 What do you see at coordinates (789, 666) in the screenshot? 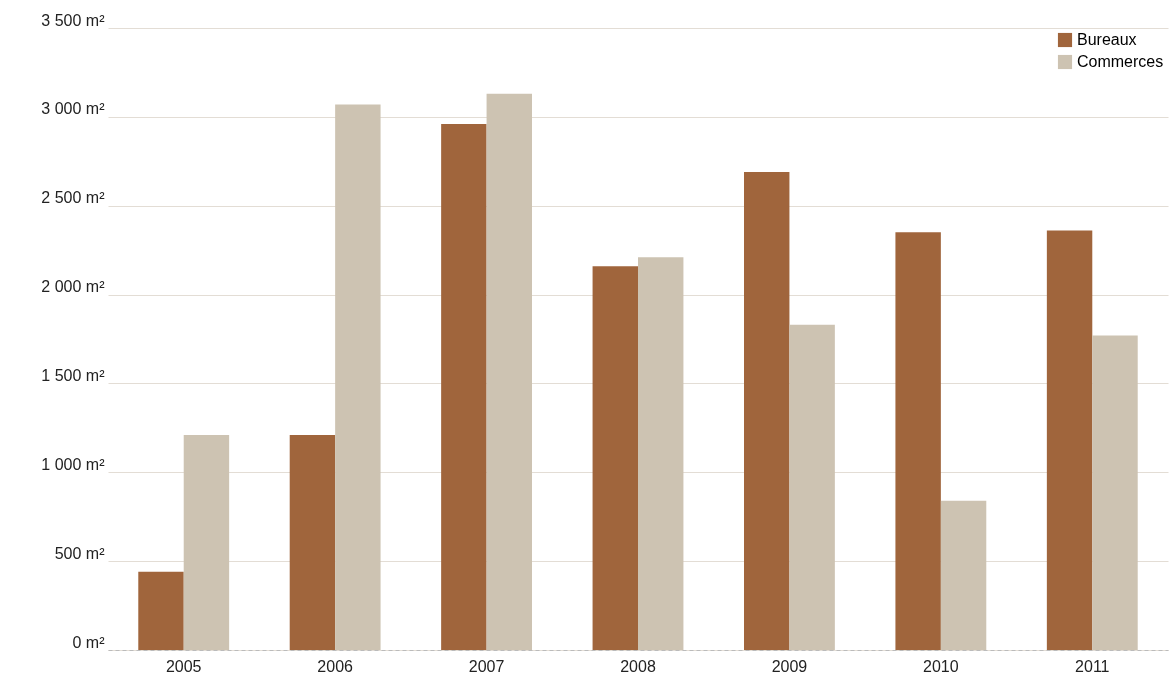
I see `x-tick-label: 2009` at bounding box center [789, 666].